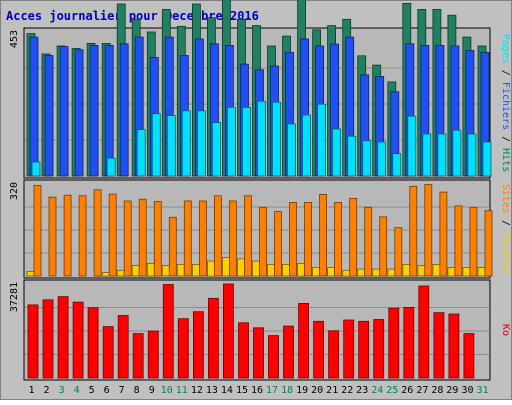 The image size is (512, 405). I want to click on x-tick-label-day-3: 3, so click(62, 390).